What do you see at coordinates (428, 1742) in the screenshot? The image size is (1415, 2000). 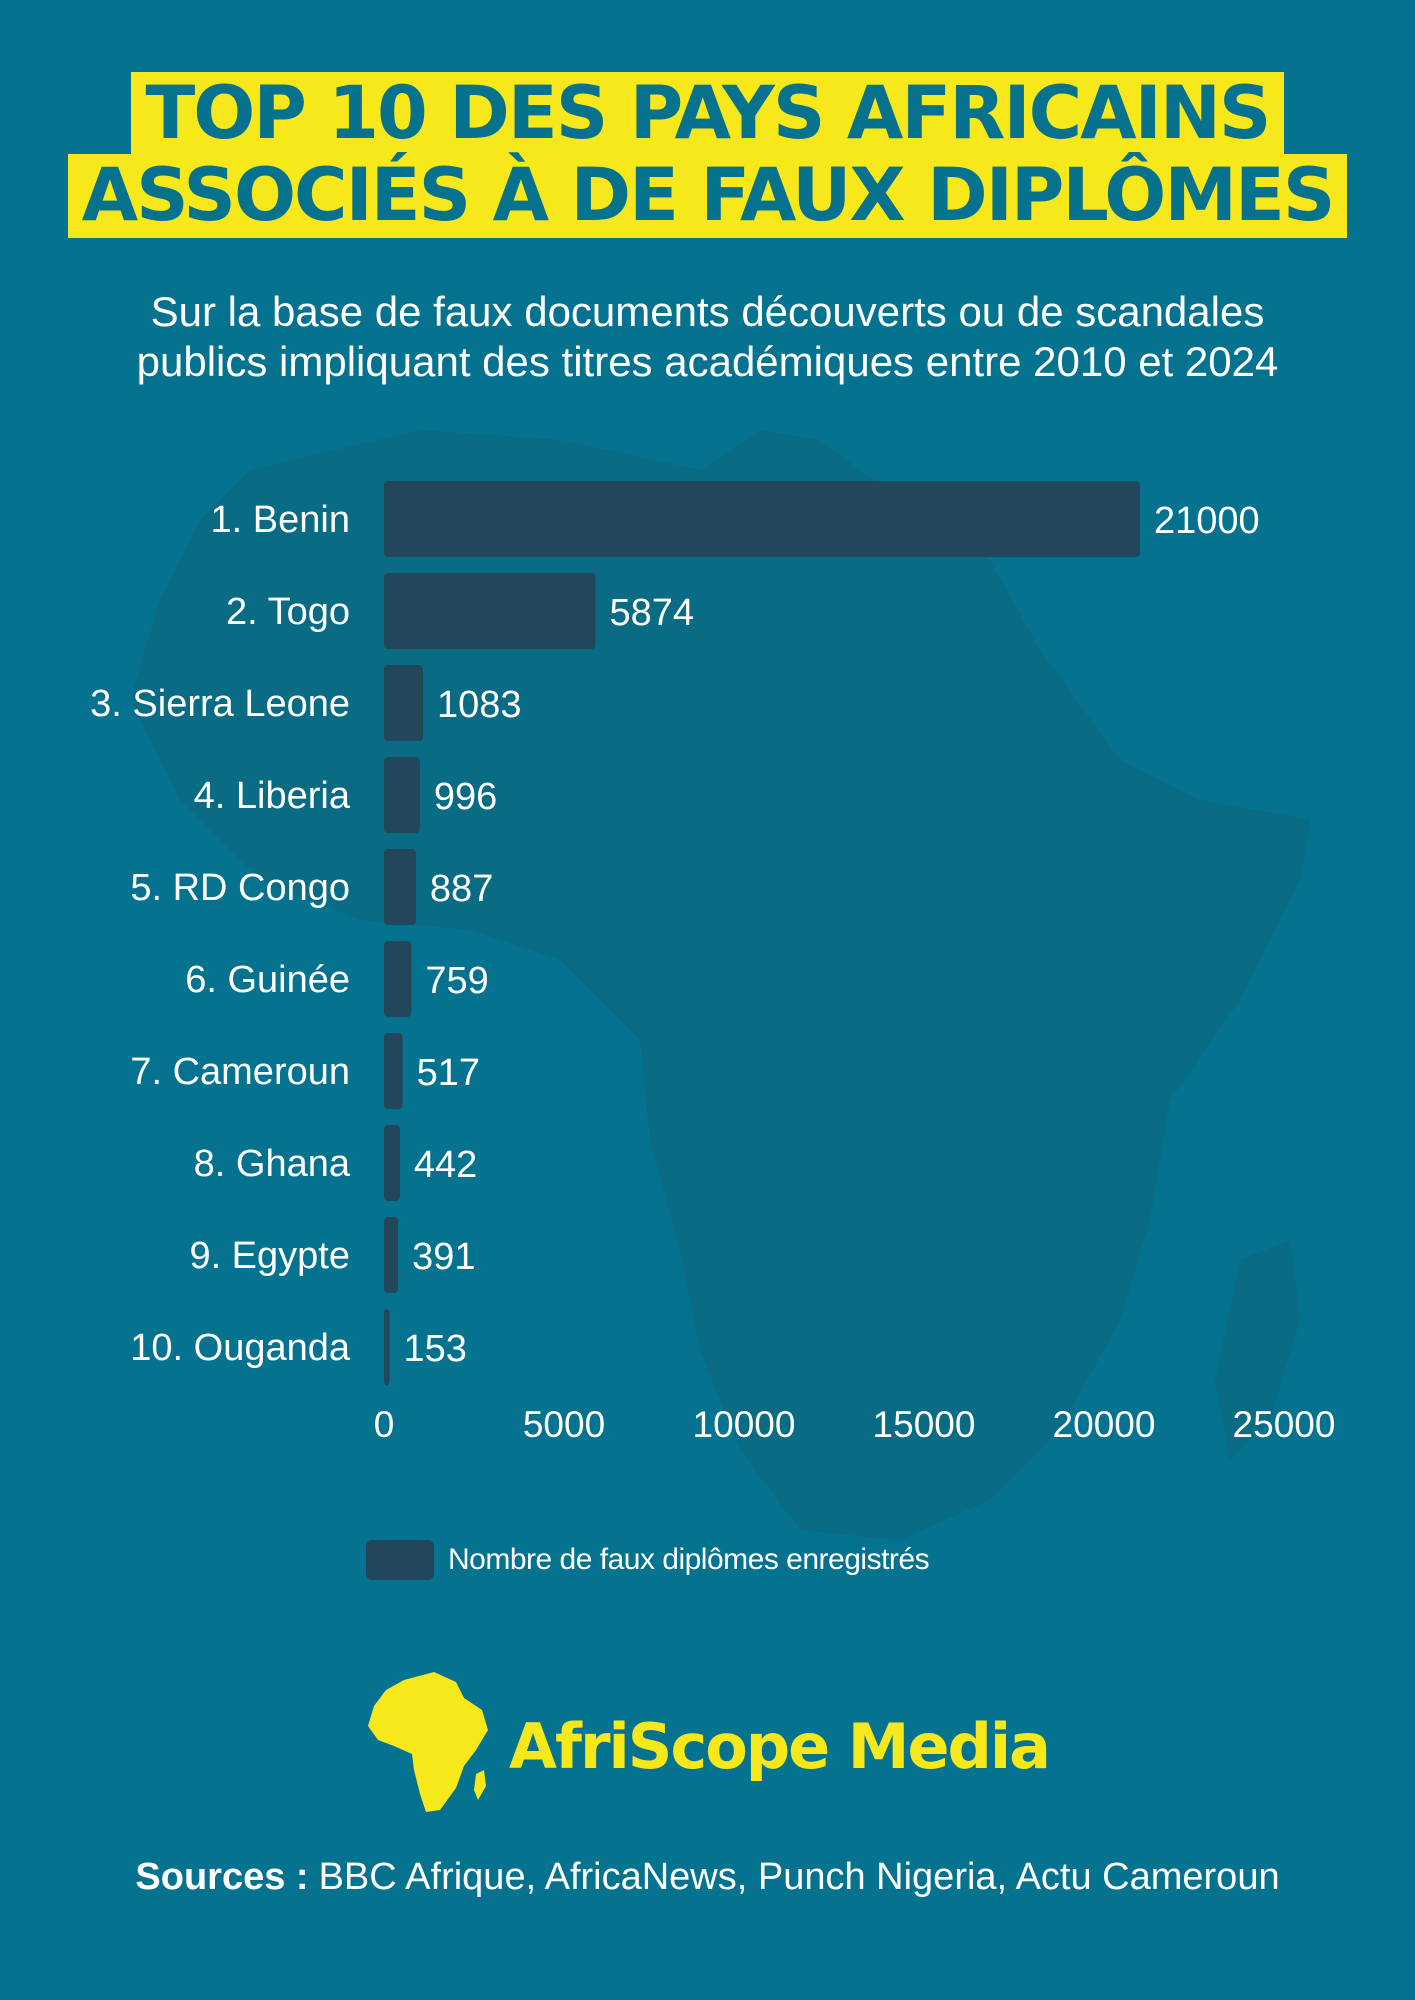 I see `africa-map-icon` at bounding box center [428, 1742].